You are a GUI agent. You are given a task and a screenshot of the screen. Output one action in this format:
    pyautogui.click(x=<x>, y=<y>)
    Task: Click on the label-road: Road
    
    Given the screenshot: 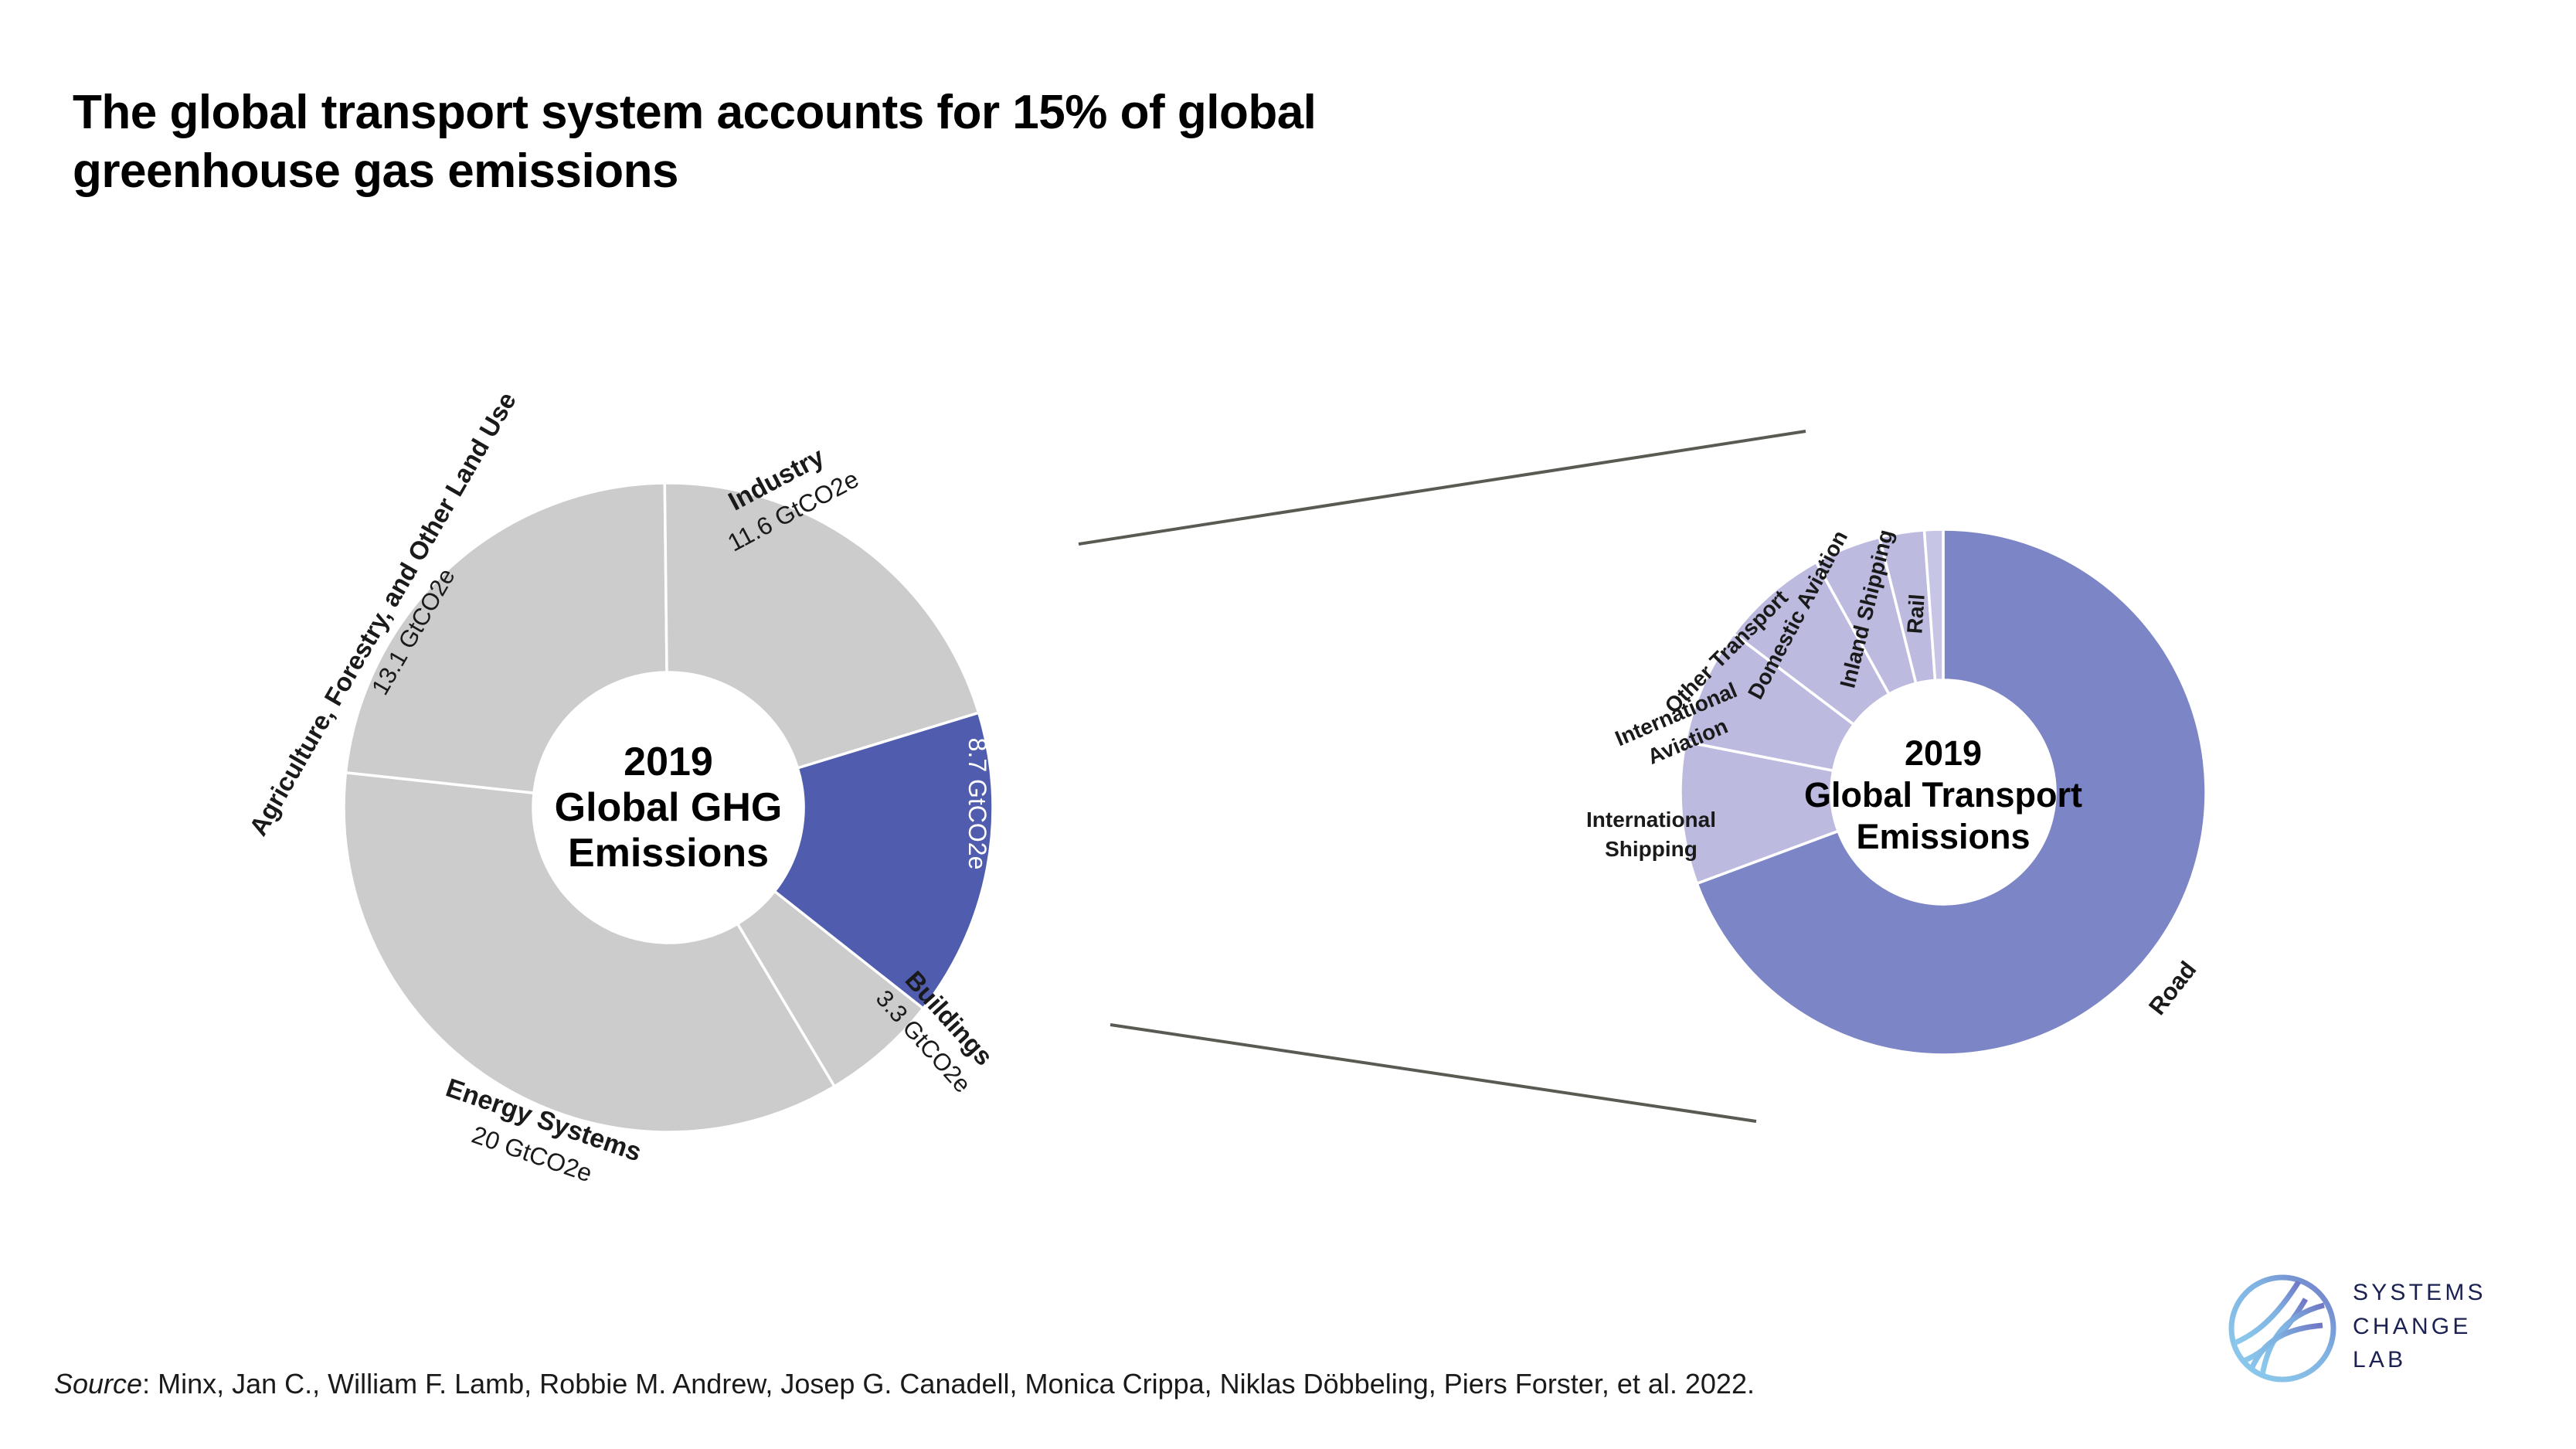 What is the action you would take?
    pyautogui.click(x=2172, y=988)
    